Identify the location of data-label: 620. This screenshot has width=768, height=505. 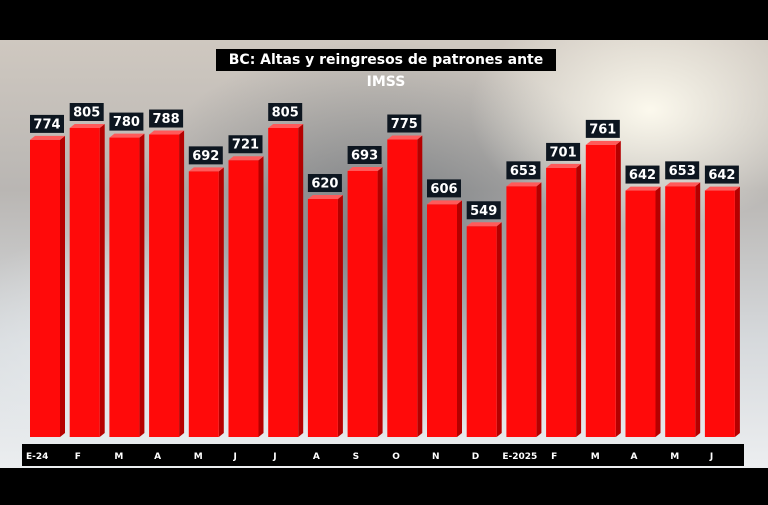
(324, 184).